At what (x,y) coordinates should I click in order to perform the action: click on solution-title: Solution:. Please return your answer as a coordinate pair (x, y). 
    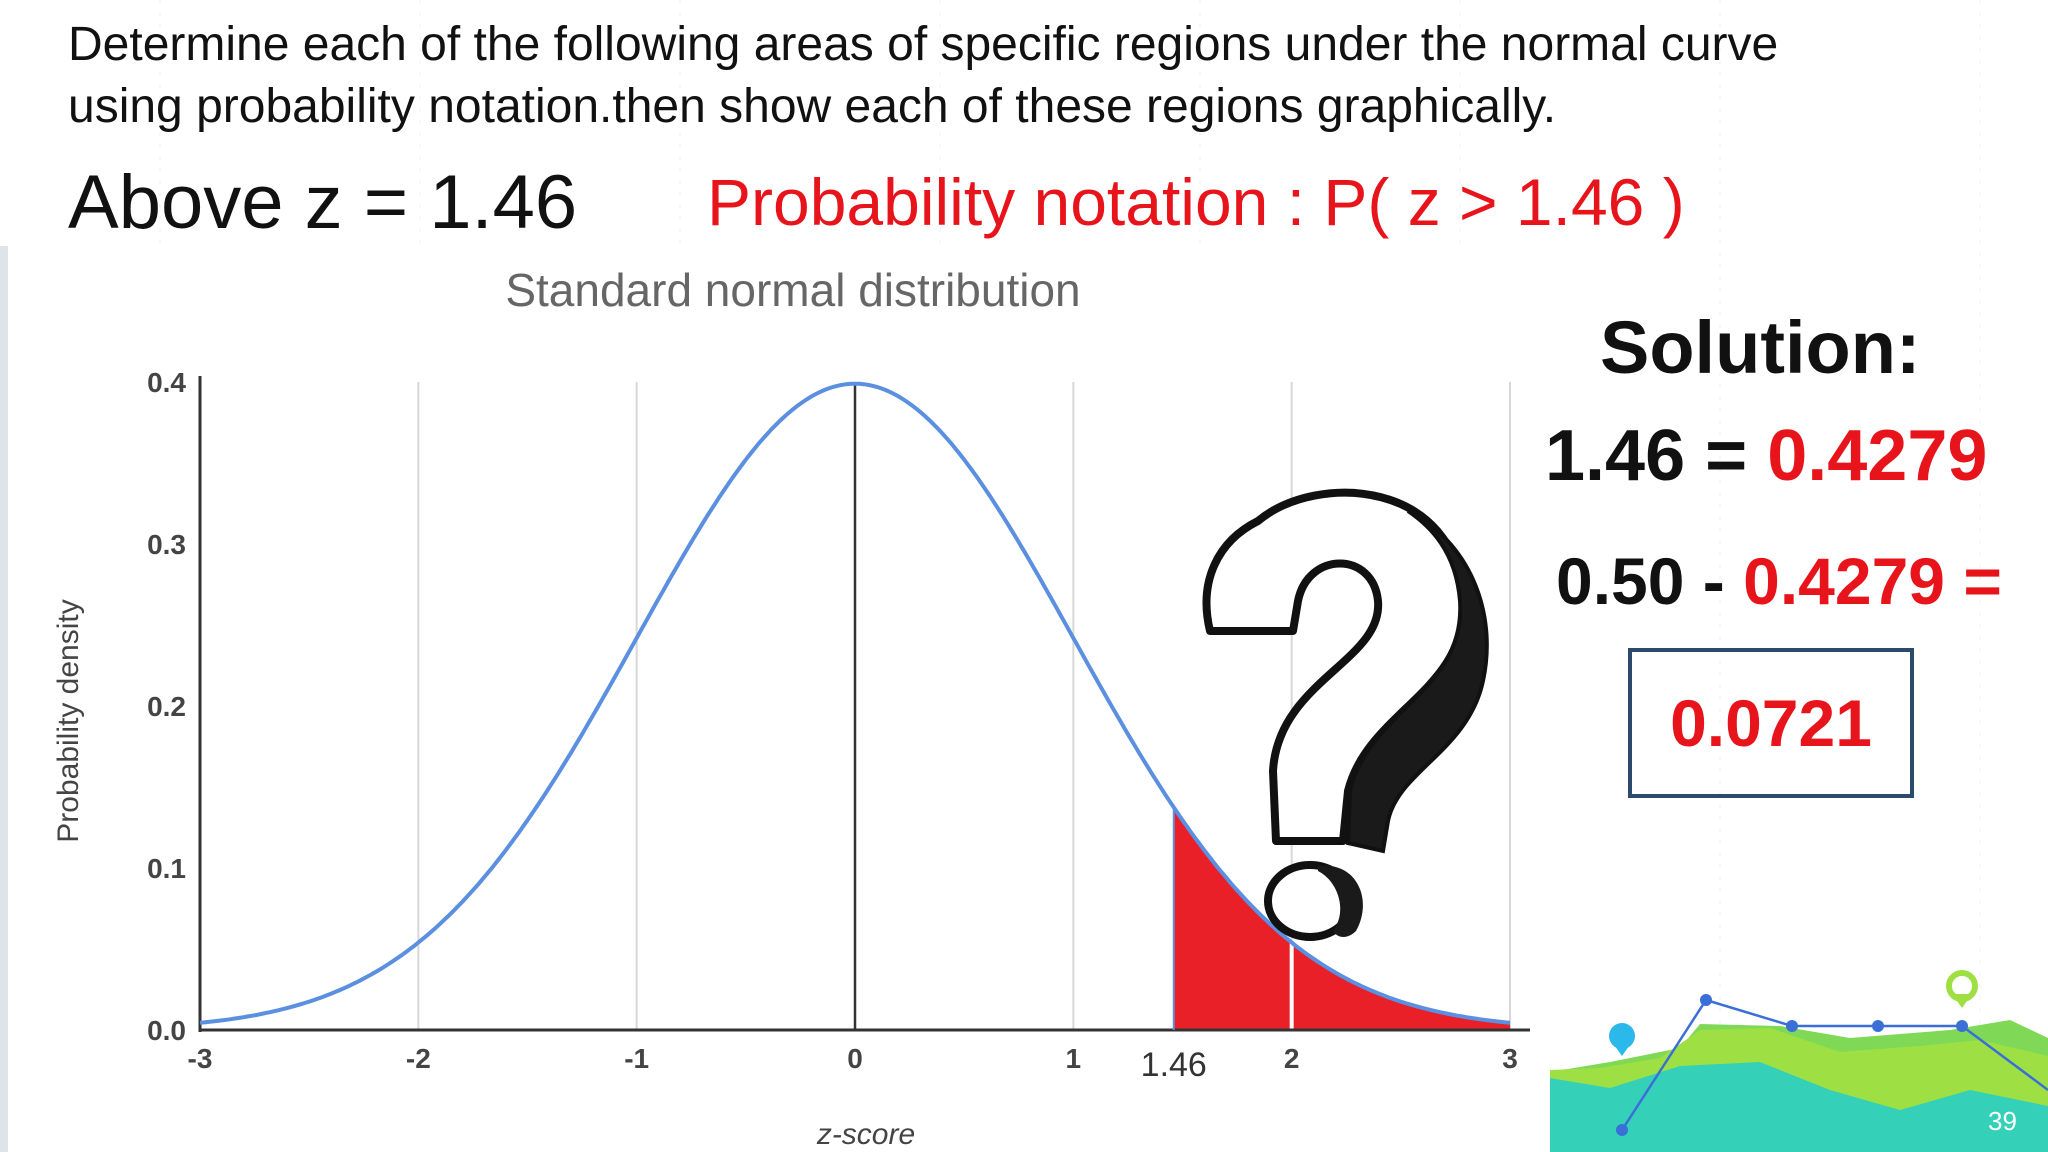
    Looking at the image, I should click on (1760, 347).